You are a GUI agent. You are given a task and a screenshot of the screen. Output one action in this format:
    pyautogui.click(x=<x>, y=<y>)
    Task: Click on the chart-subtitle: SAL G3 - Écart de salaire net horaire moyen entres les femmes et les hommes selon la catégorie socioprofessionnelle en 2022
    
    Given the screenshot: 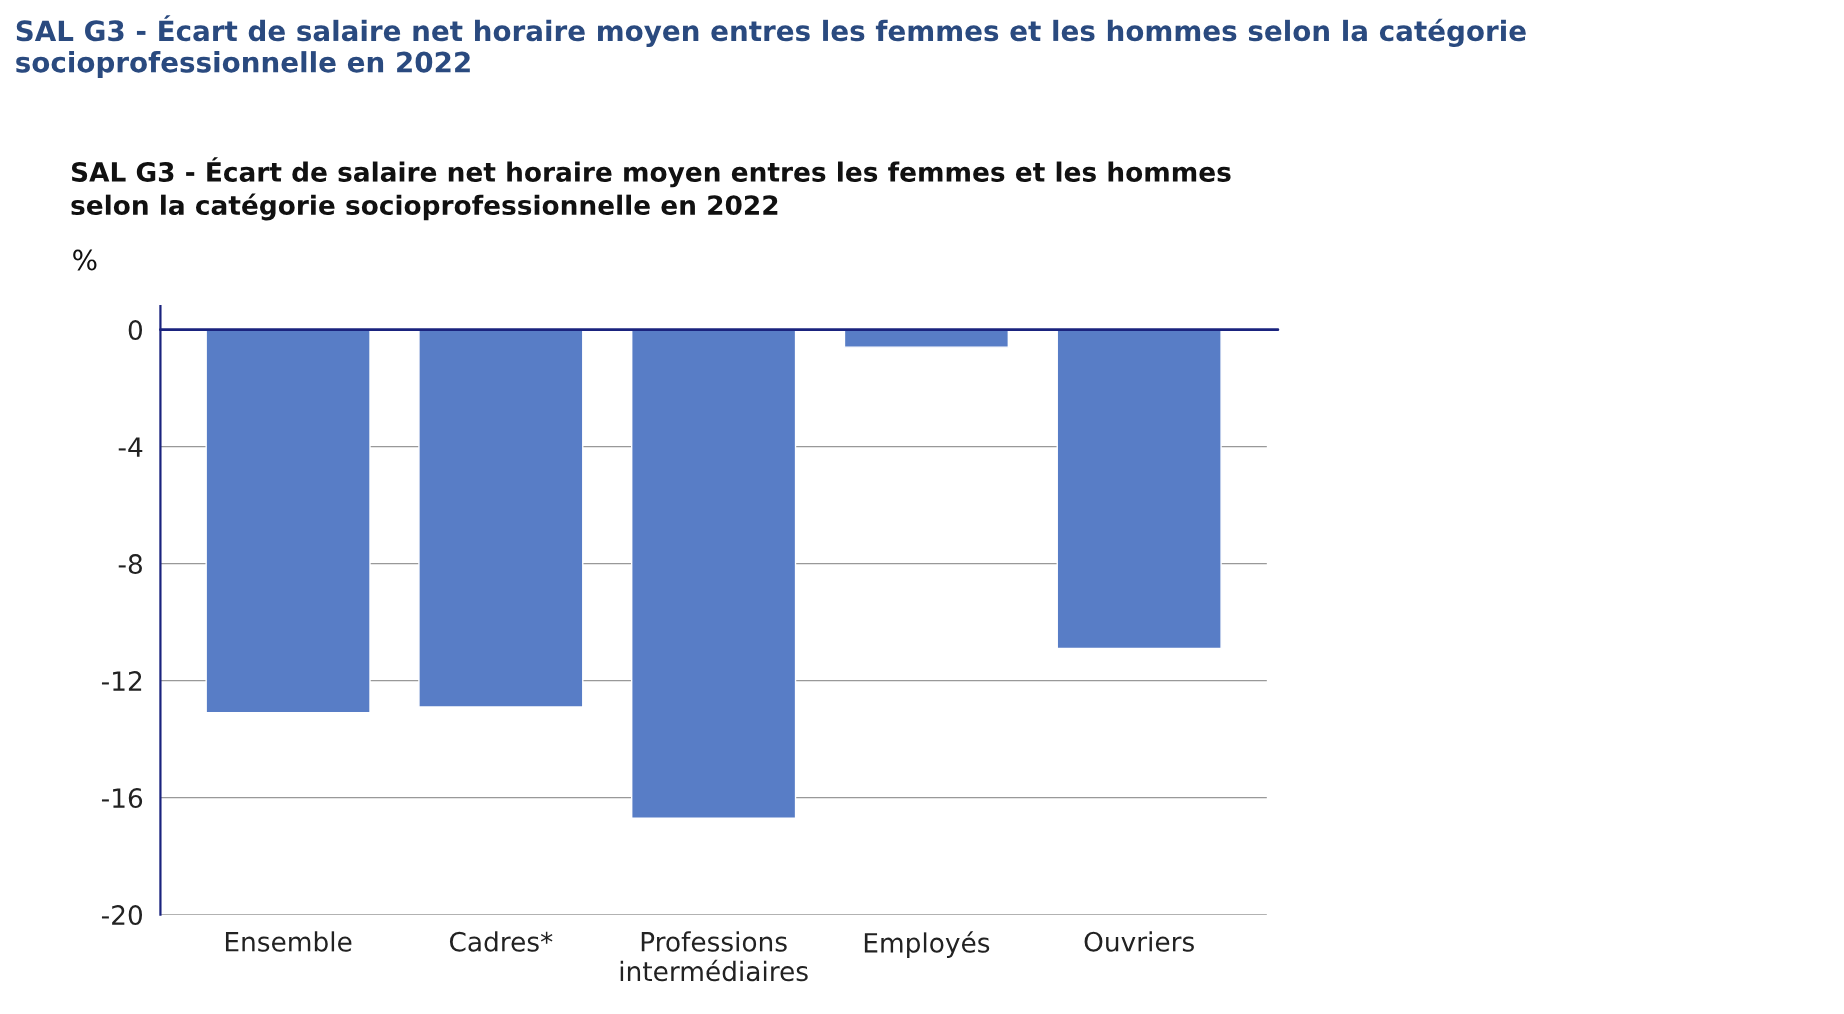 What is the action you would take?
    pyautogui.click(x=651, y=189)
    